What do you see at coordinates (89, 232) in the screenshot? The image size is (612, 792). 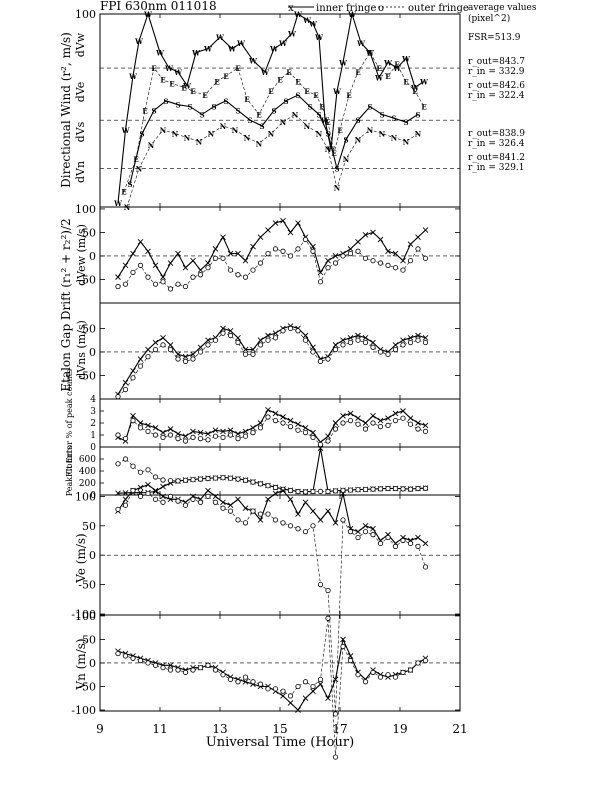 I see `dvew-ytick-label-2: 50` at bounding box center [89, 232].